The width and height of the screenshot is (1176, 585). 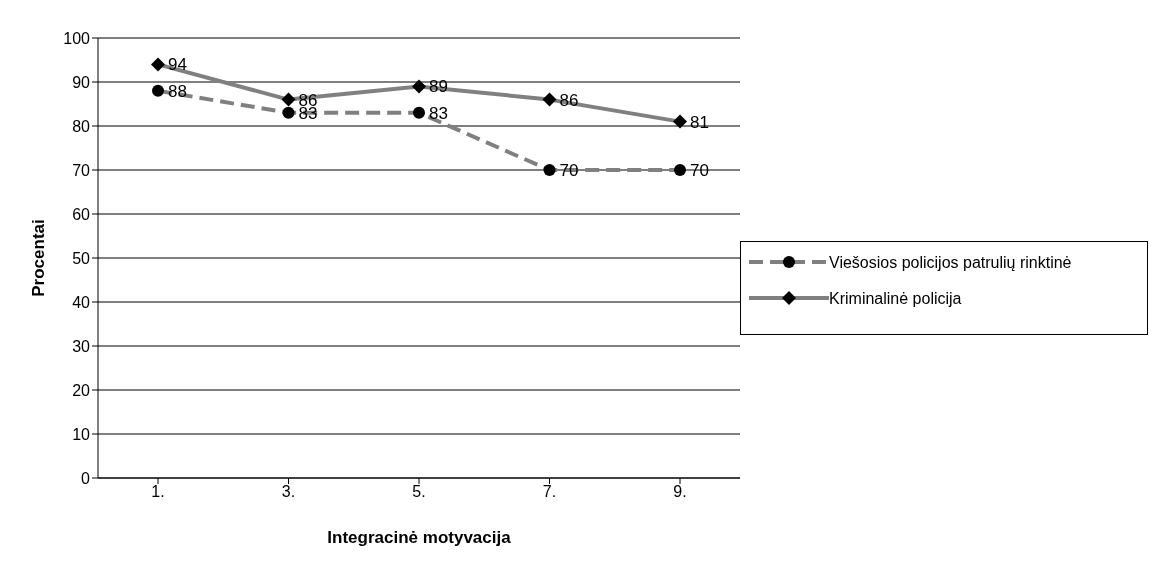 What do you see at coordinates (77, 38) in the screenshot?
I see `y-tick-label: 100` at bounding box center [77, 38].